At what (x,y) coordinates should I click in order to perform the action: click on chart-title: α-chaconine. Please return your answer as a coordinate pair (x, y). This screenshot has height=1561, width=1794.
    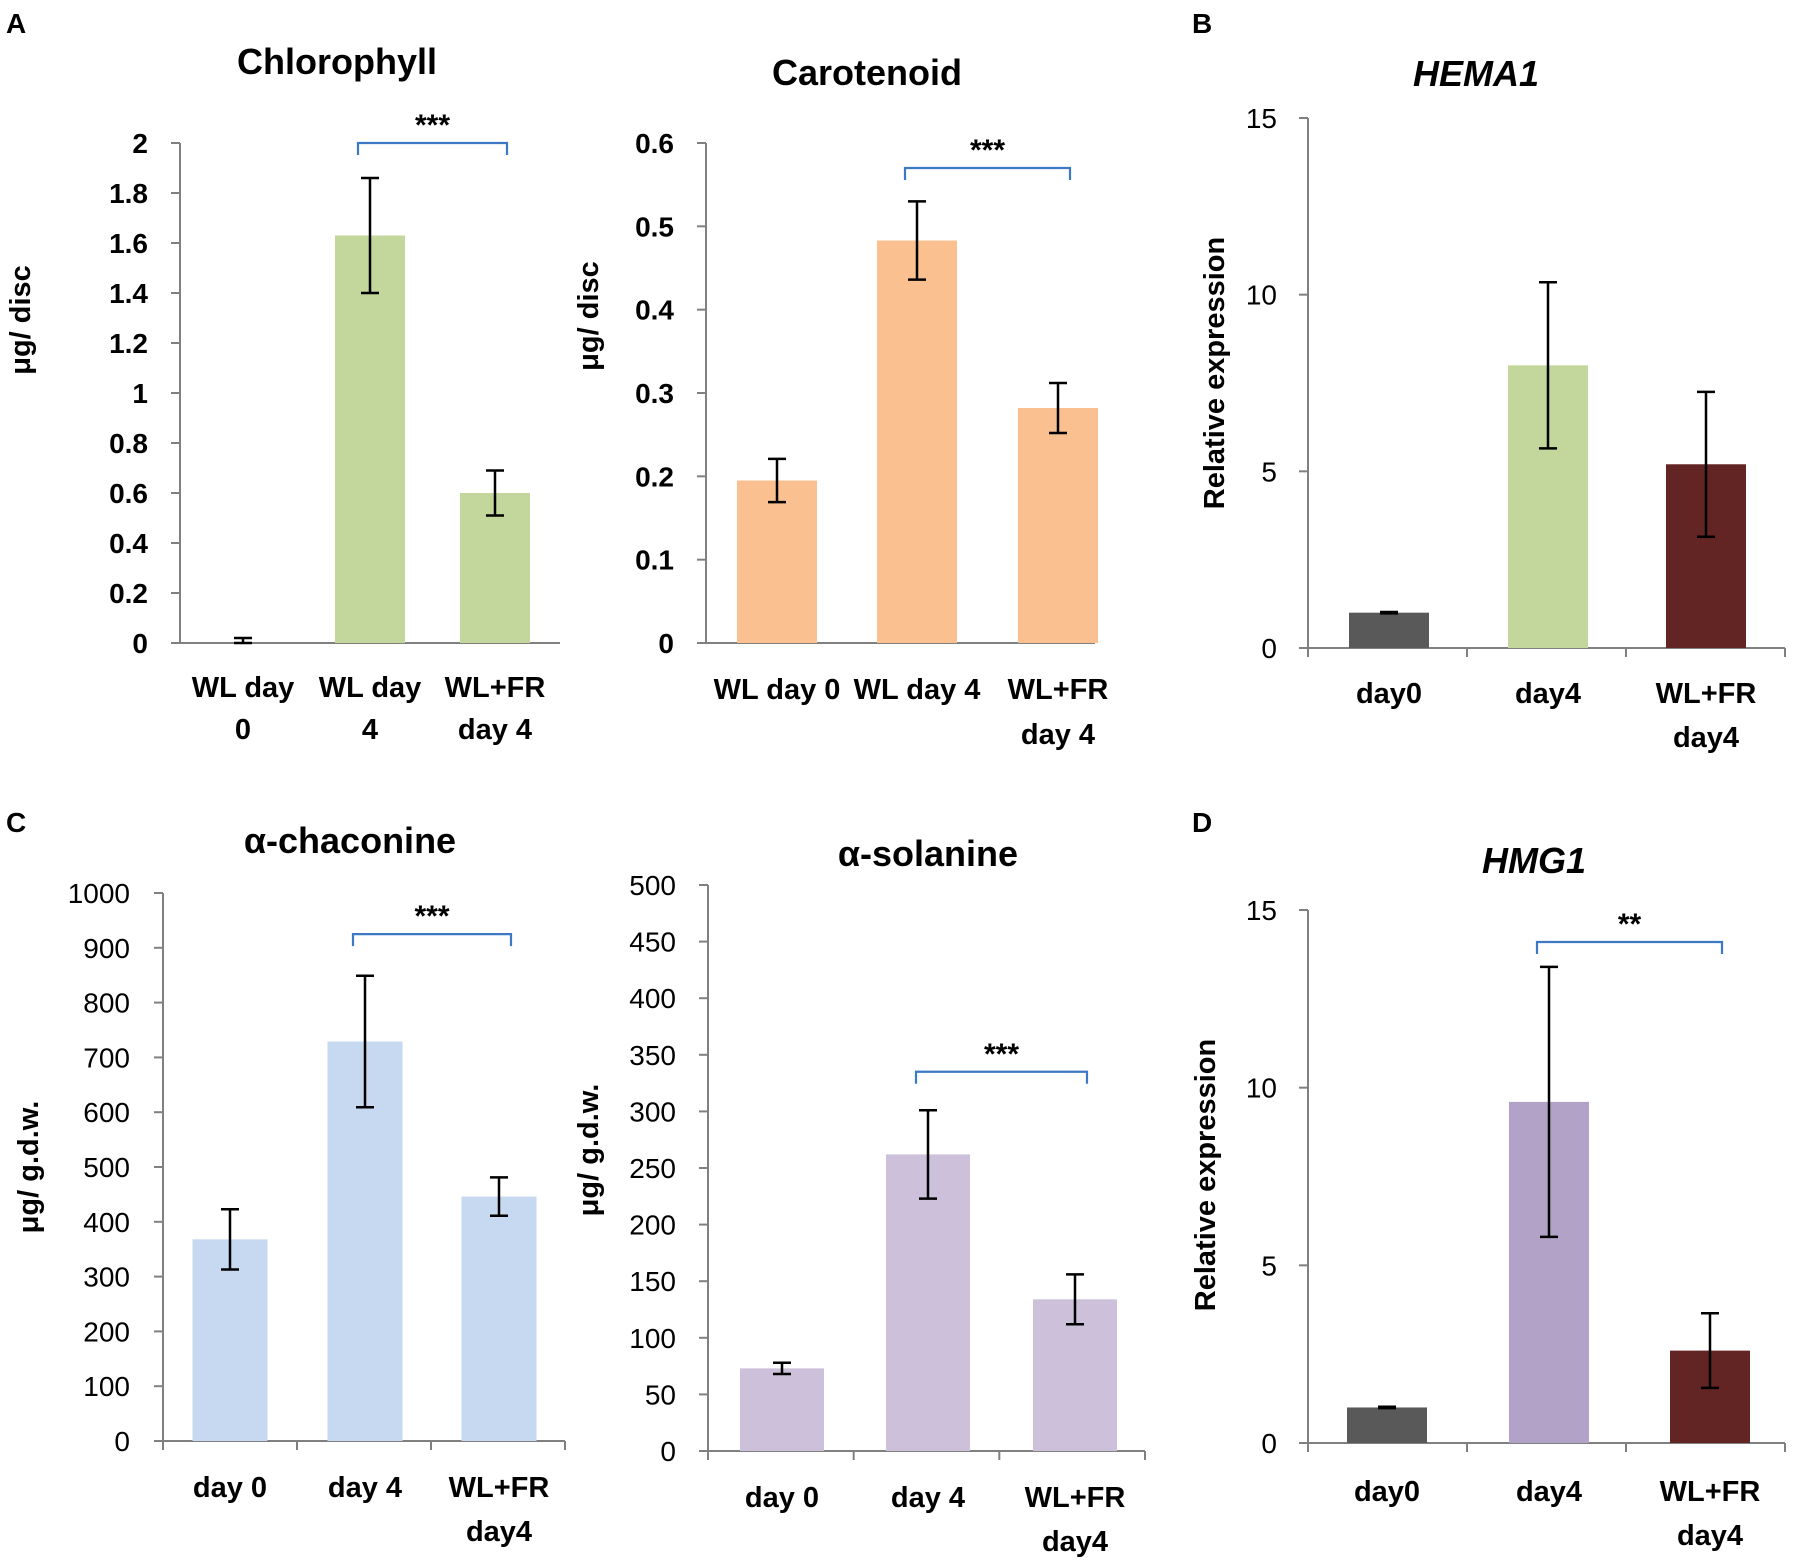
    Looking at the image, I should click on (350, 840).